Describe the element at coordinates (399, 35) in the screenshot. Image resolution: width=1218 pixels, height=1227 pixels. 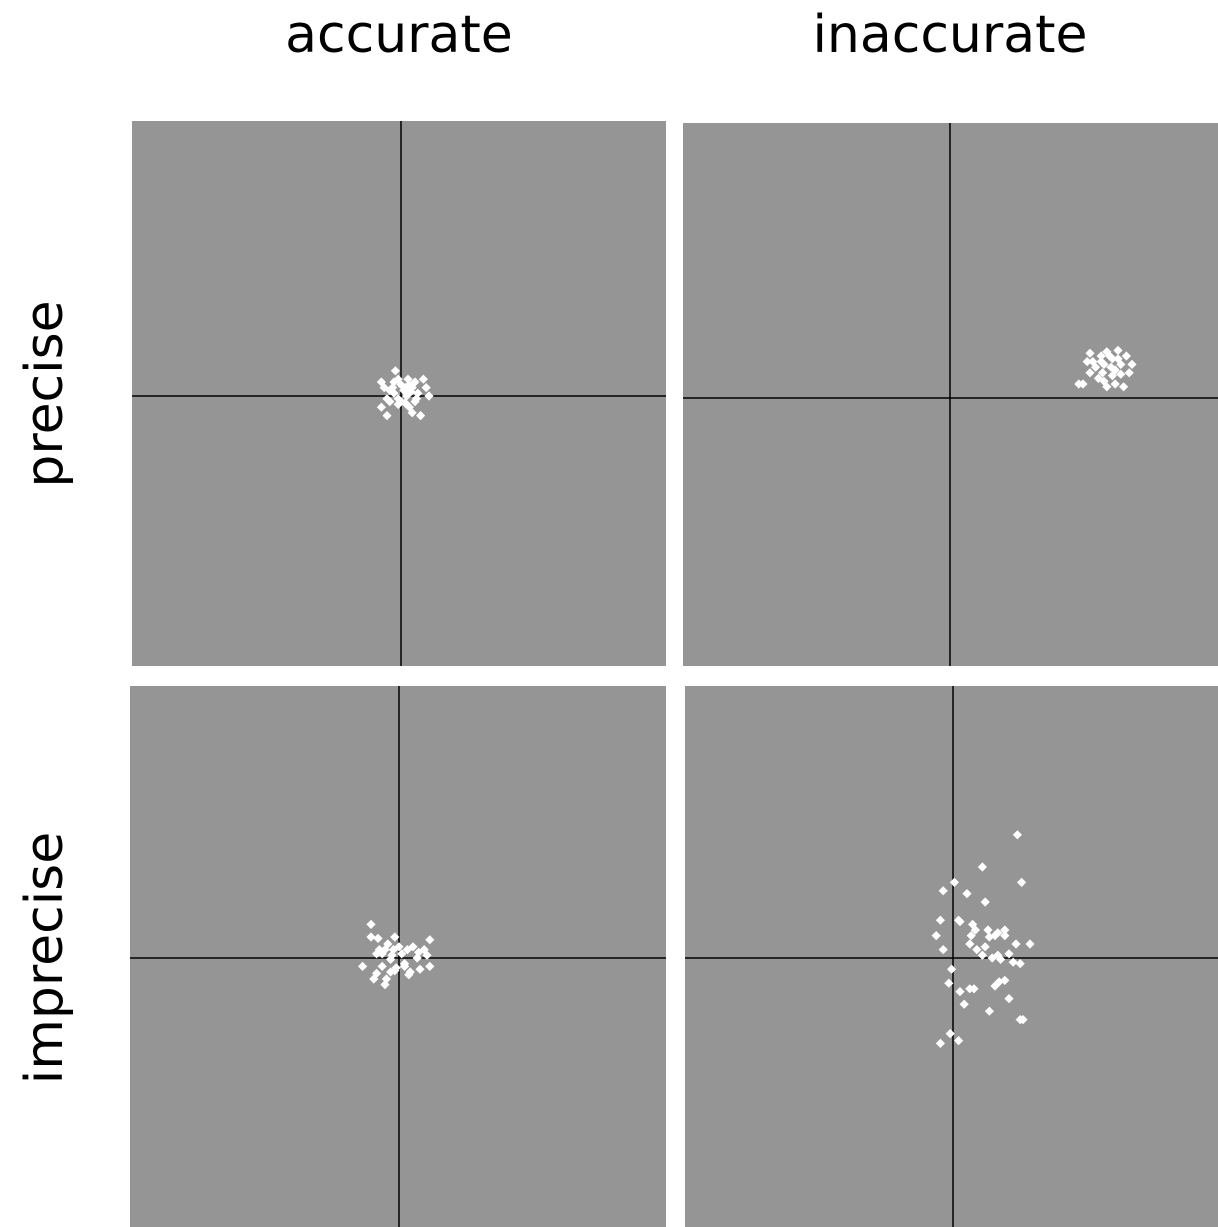
I see `column-label-accurate: accurate` at that location.